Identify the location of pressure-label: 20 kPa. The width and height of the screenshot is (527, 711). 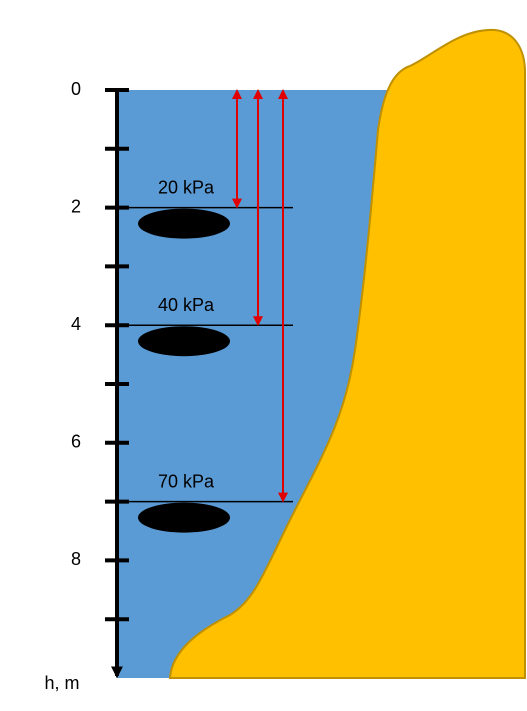
(186, 187).